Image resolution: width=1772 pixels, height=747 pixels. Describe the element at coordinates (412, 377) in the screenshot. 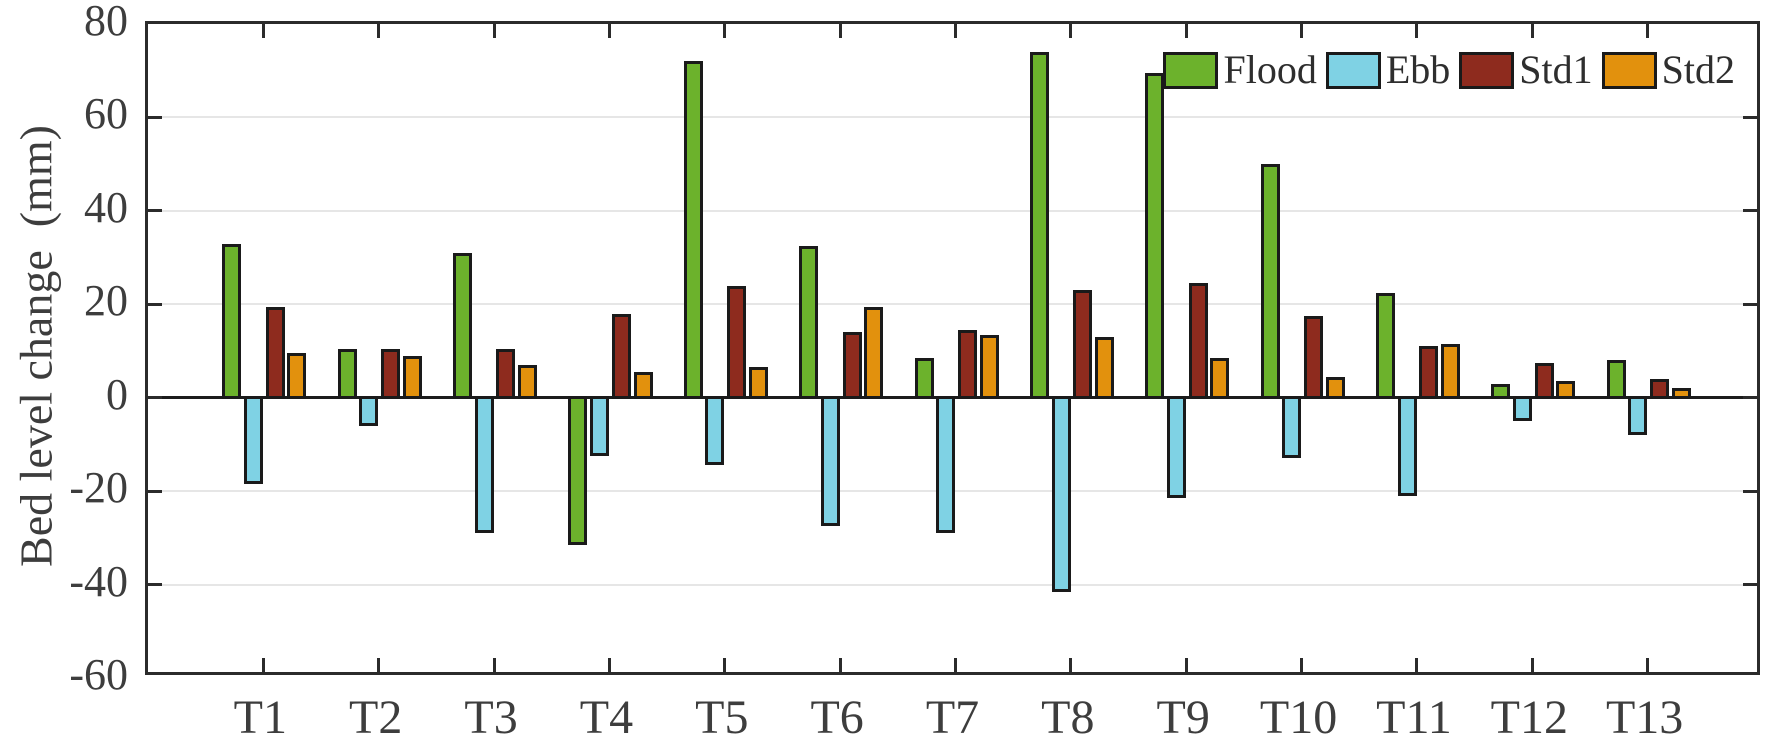

I see `bar-std2-T2` at that location.